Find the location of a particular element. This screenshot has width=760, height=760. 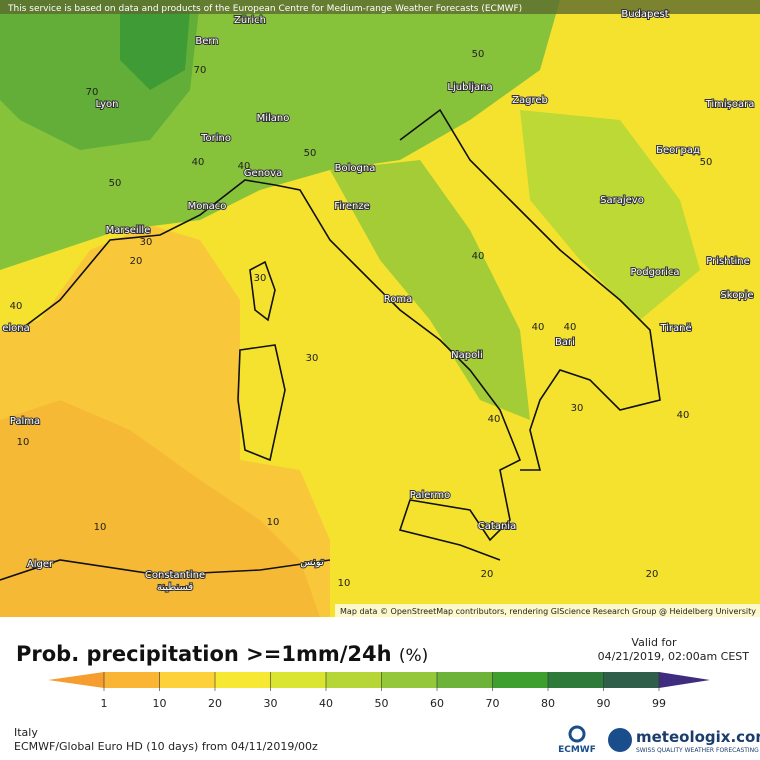

city-label: Tiranë is located at coordinates (675, 328).